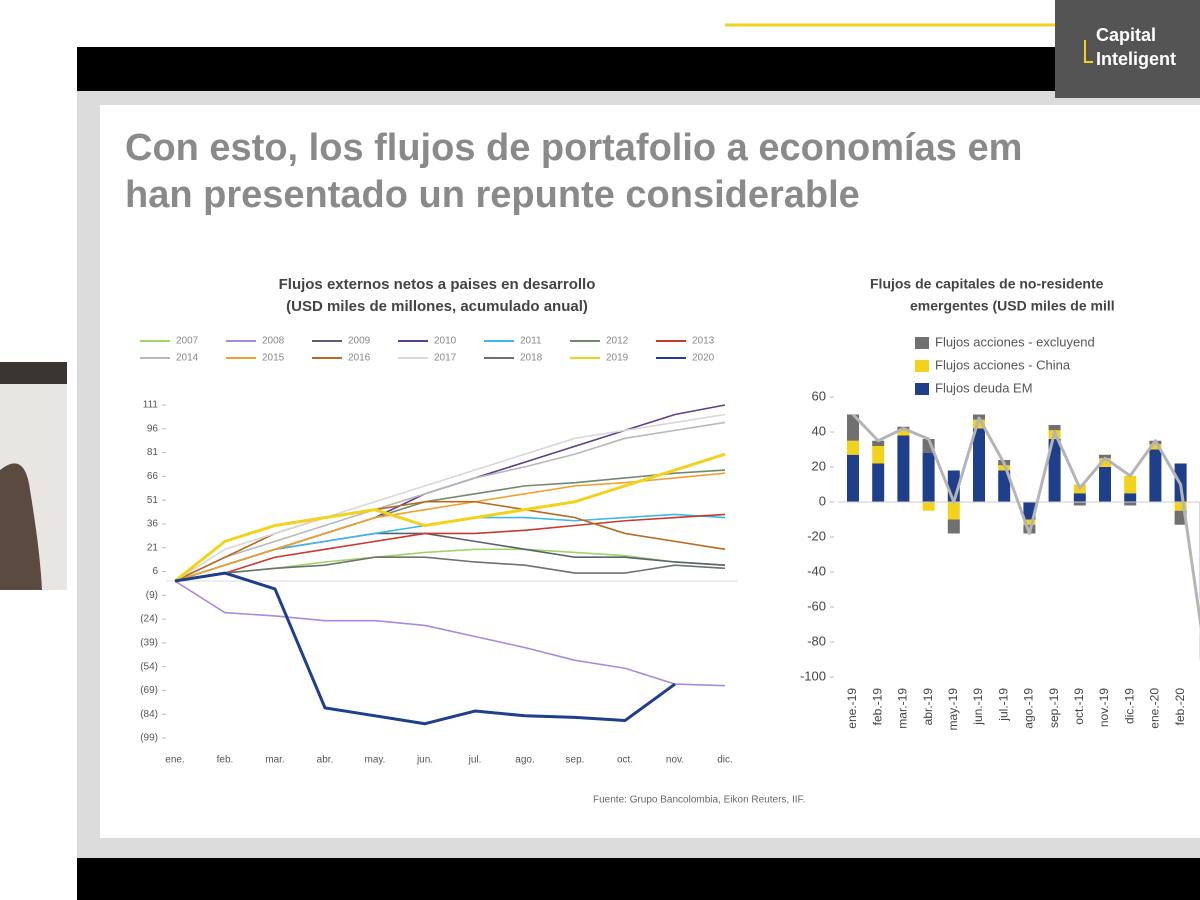 This screenshot has height=900, width=1200. I want to click on y-tick-label: 81, so click(153, 452).